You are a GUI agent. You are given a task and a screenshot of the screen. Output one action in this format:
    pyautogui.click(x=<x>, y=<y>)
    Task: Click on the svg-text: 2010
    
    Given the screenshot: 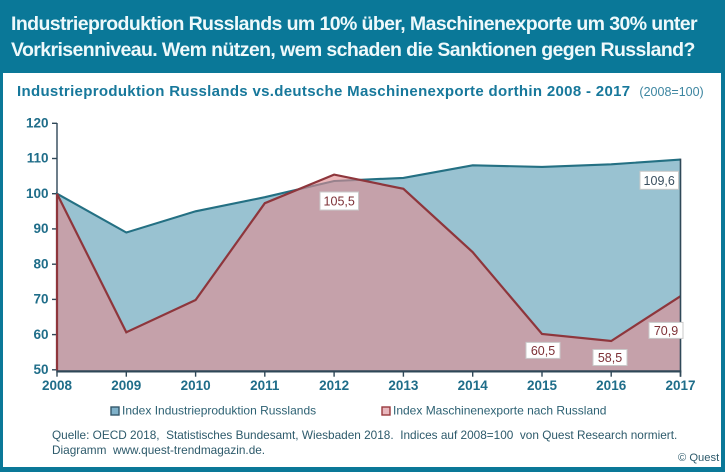 What is the action you would take?
    pyautogui.click(x=196, y=385)
    